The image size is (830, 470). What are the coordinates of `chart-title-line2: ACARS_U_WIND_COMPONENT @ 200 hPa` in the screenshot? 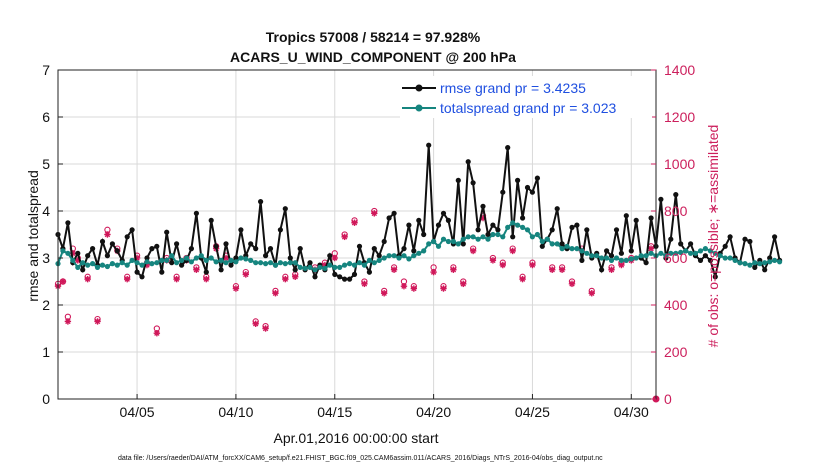 It's located at (373, 57).